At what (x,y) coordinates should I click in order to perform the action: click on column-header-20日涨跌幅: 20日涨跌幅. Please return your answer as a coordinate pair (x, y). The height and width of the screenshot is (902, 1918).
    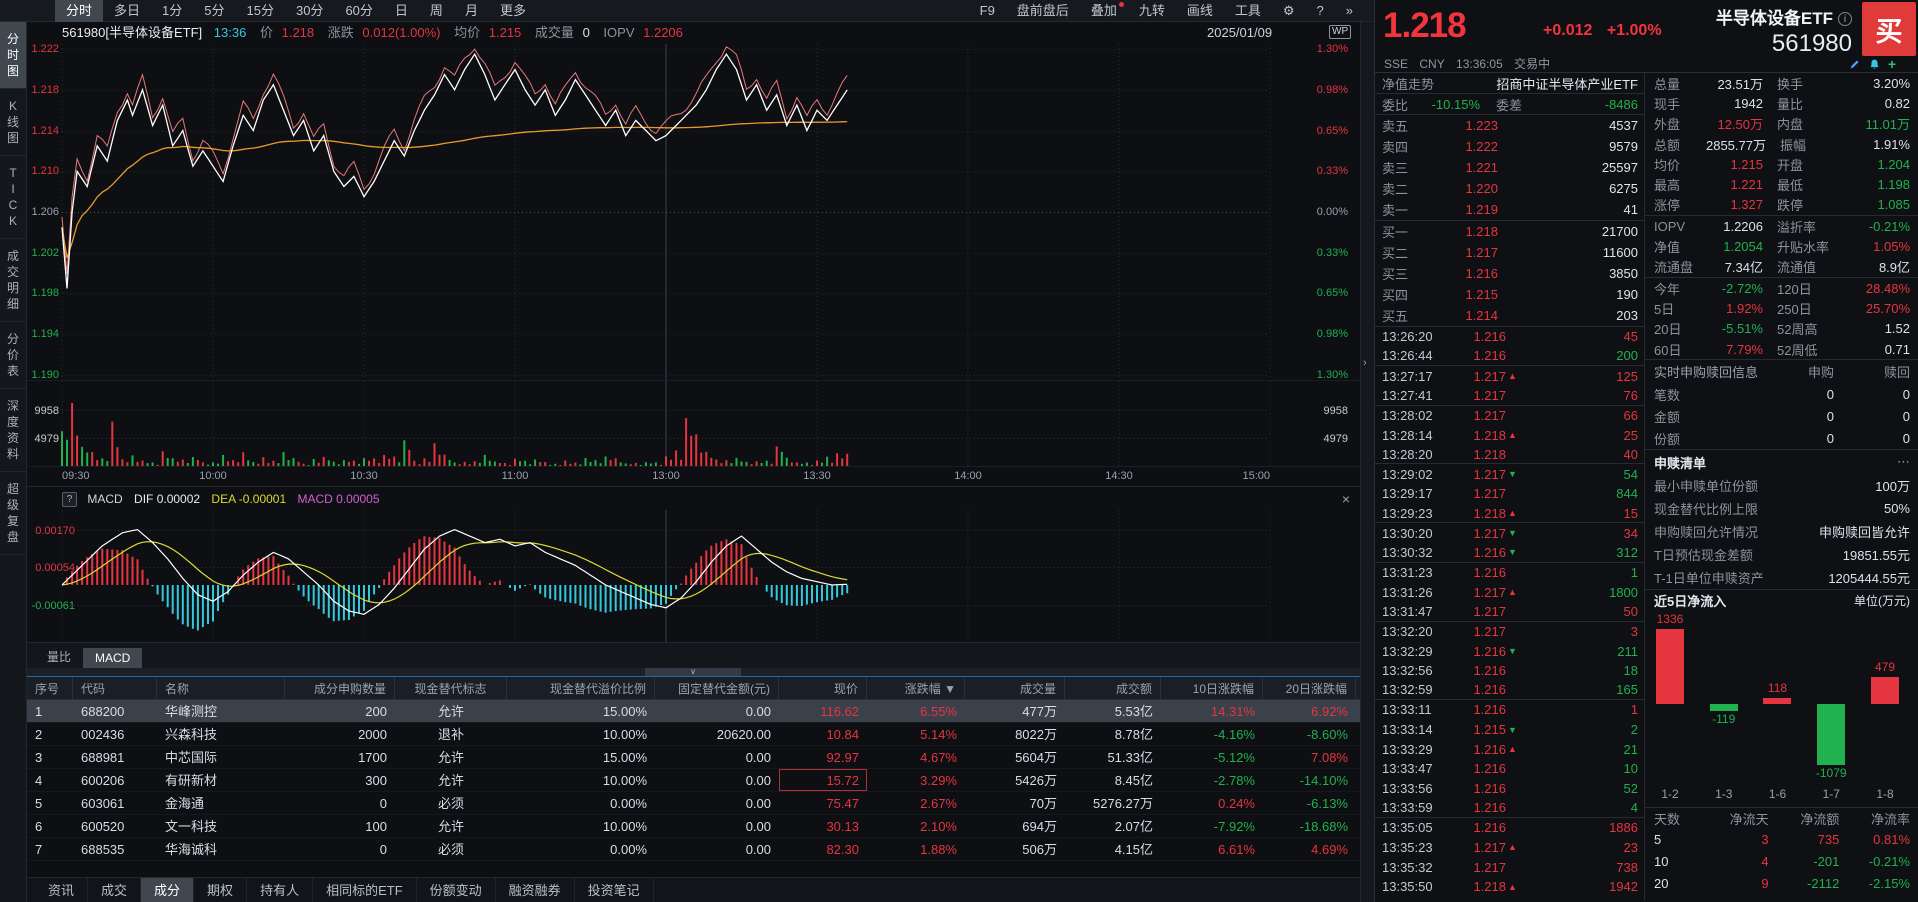
    Looking at the image, I should click on (1309, 688).